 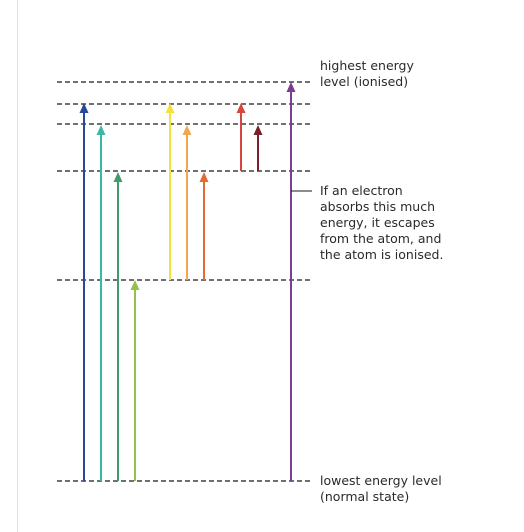 I want to click on lowest-level-label: lowest energy level (normal state), so click(x=381, y=488).